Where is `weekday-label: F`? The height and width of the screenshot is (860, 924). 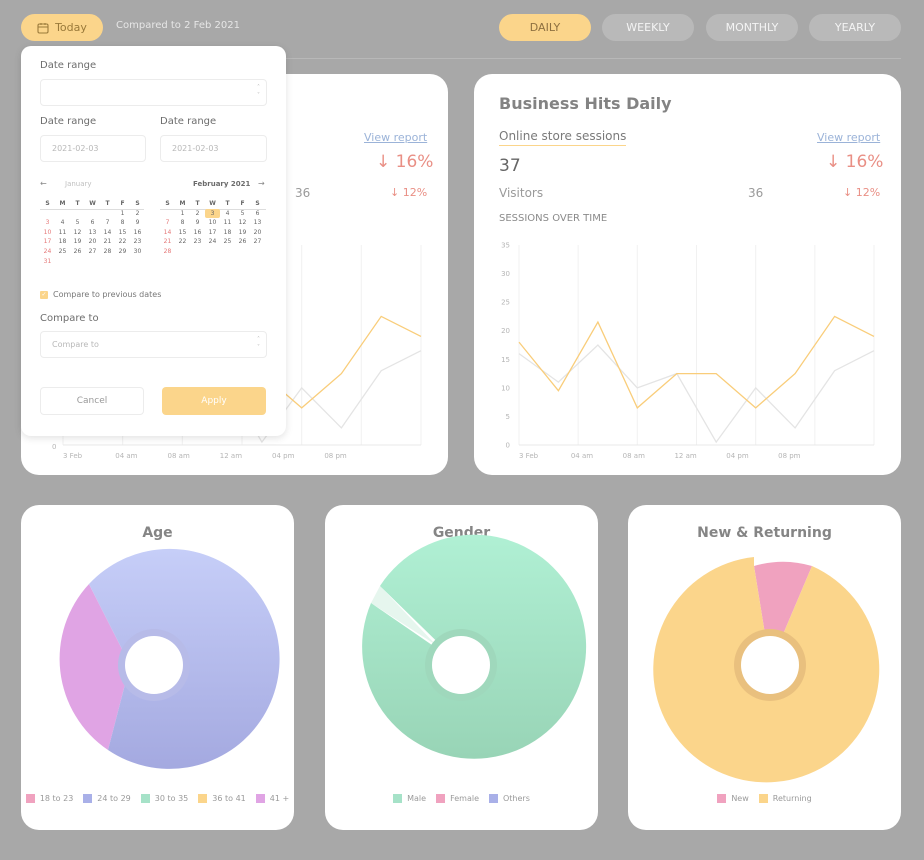 weekday-label: F is located at coordinates (242, 203).